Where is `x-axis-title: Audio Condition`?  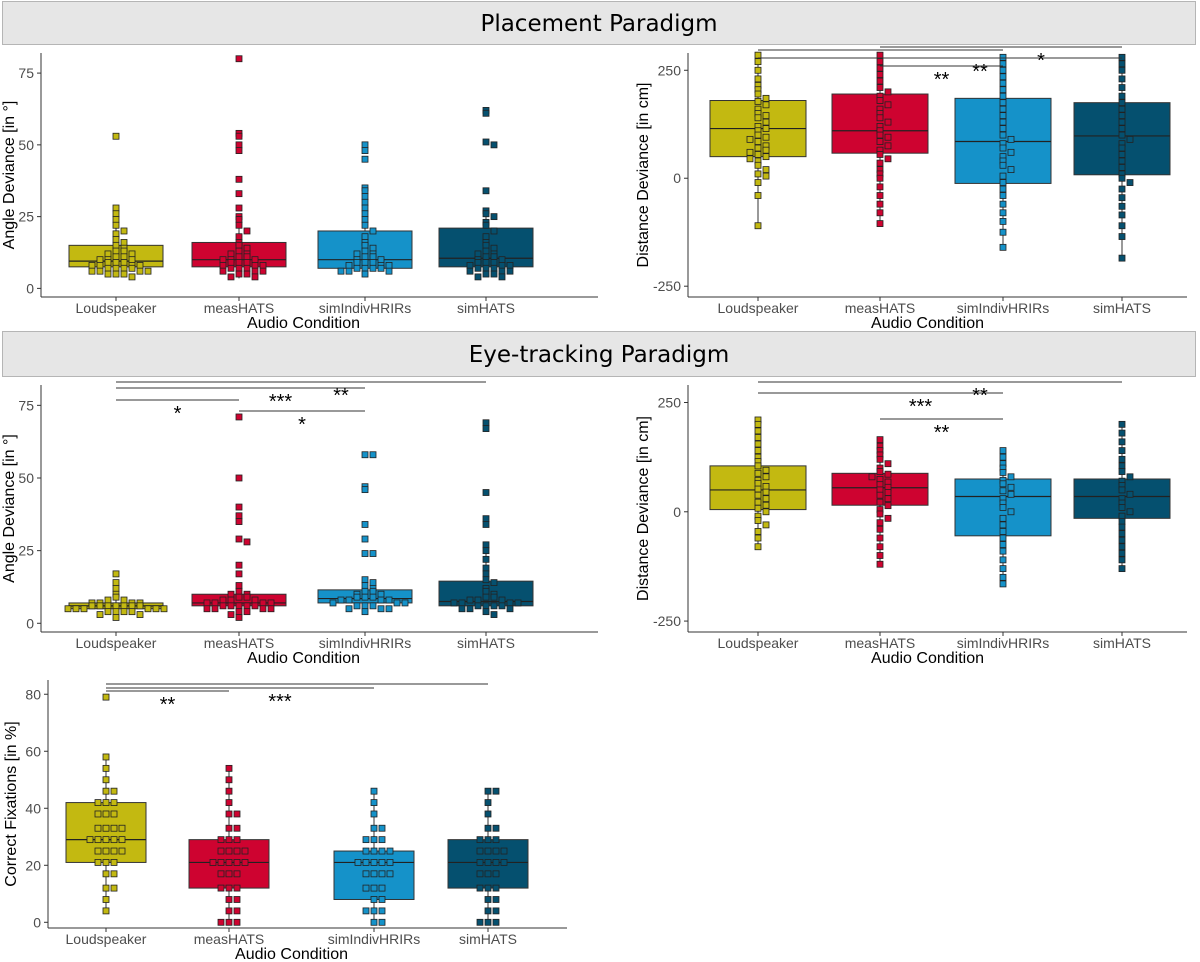 x-axis-title: Audio Condition is located at coordinates (291, 954).